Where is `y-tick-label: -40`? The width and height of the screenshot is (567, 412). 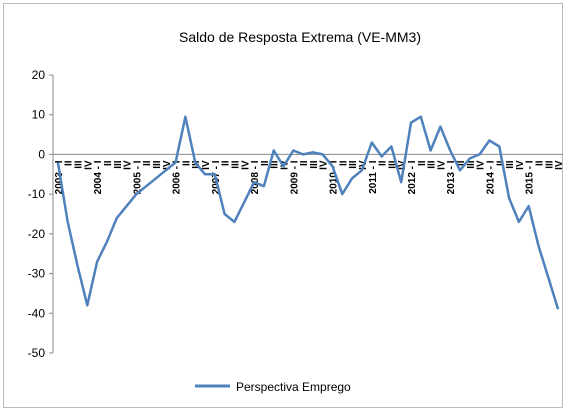 y-tick-label: -40 is located at coordinates (37, 313).